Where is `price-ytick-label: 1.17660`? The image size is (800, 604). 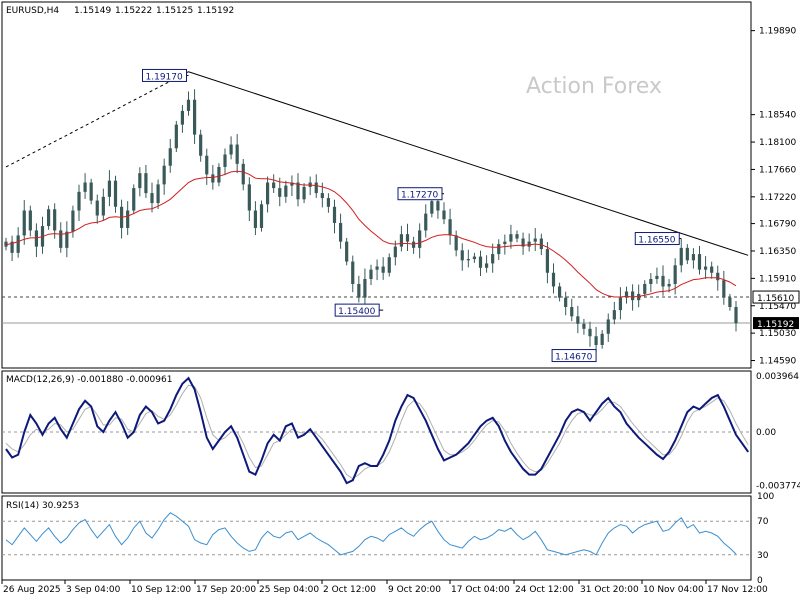 price-ytick-label: 1.17660 is located at coordinates (777, 170).